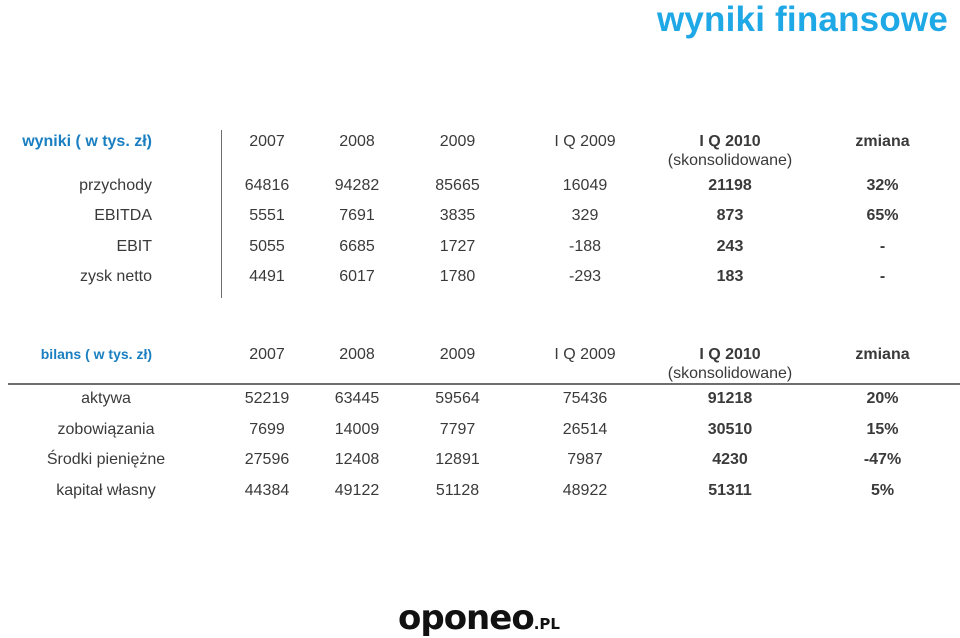 The width and height of the screenshot is (960, 638). Describe the element at coordinates (585, 490) in the screenshot. I see `cell-iq2009: 48922` at that location.